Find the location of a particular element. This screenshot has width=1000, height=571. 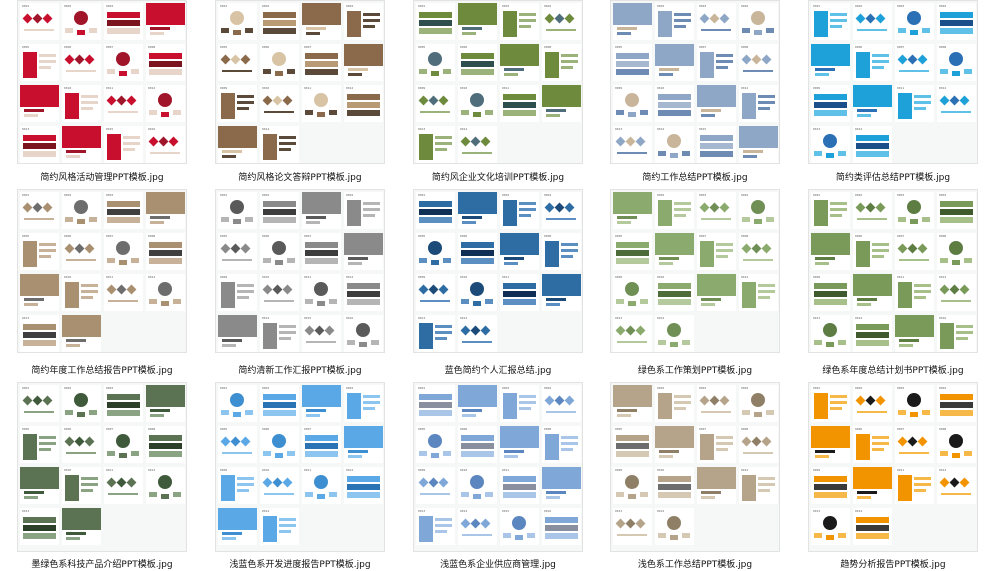

slide-preview: 0001 is located at coordinates (830, 403).